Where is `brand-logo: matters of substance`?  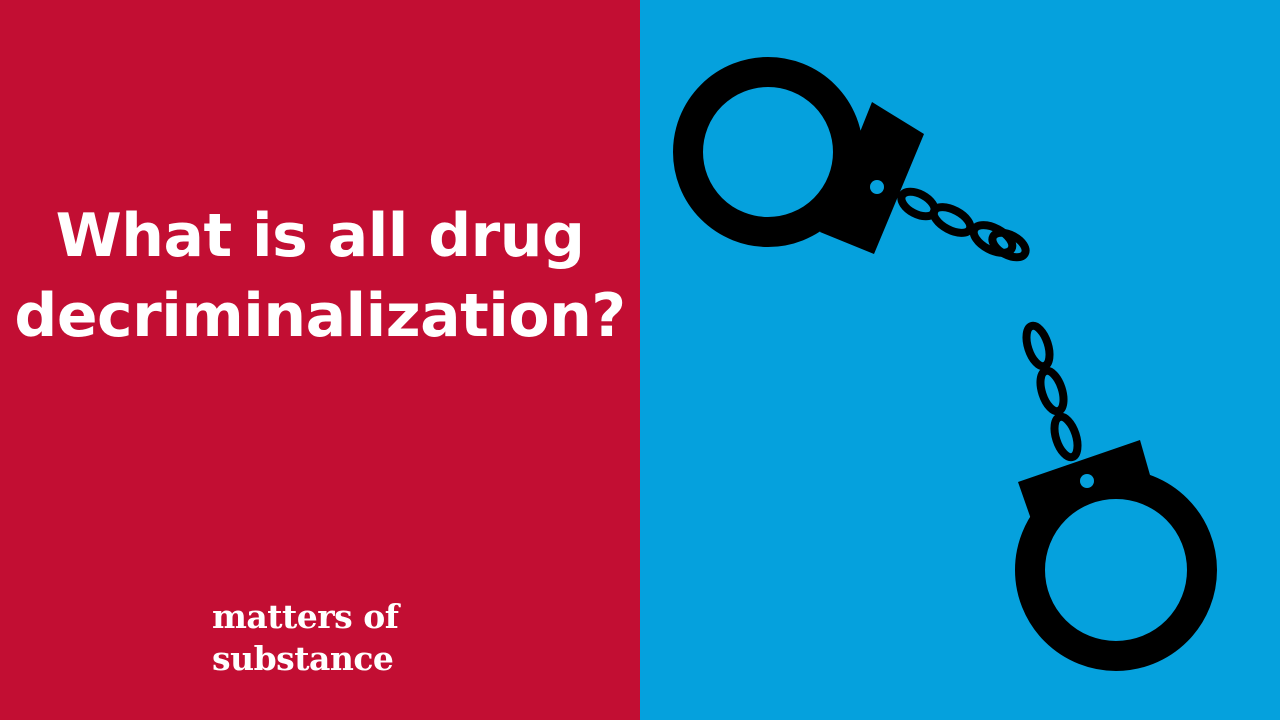
brand-logo: matters of substance is located at coordinates (305, 638).